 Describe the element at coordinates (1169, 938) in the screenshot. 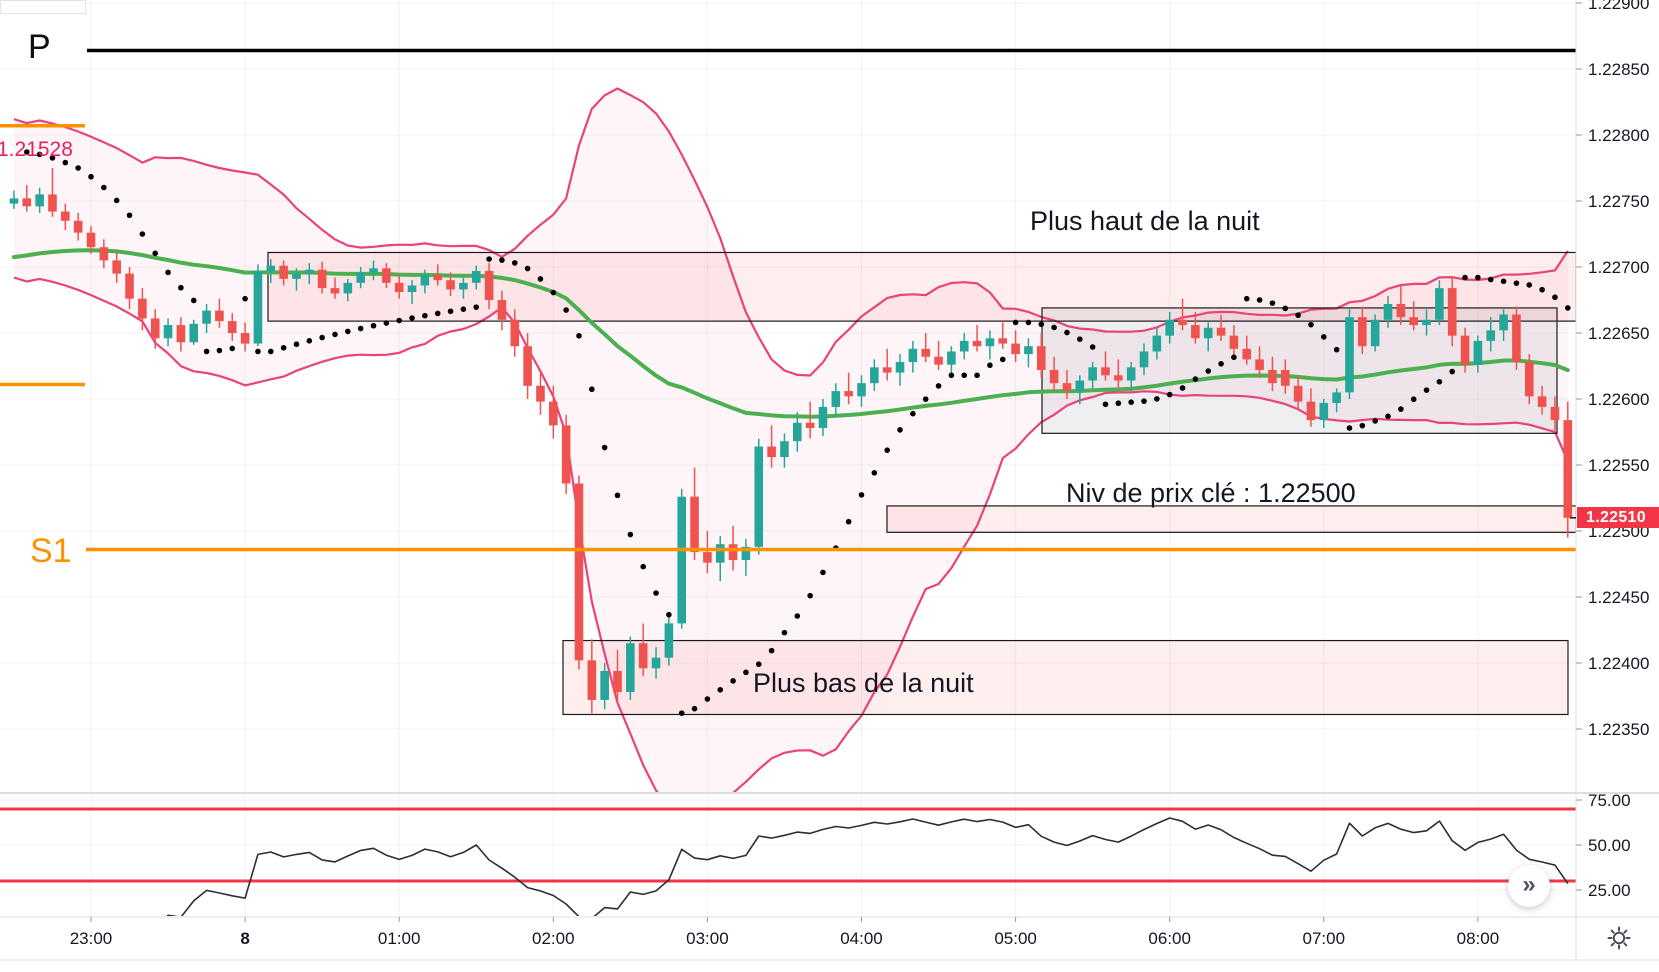

I see `time-axis-label: 06:00` at that location.